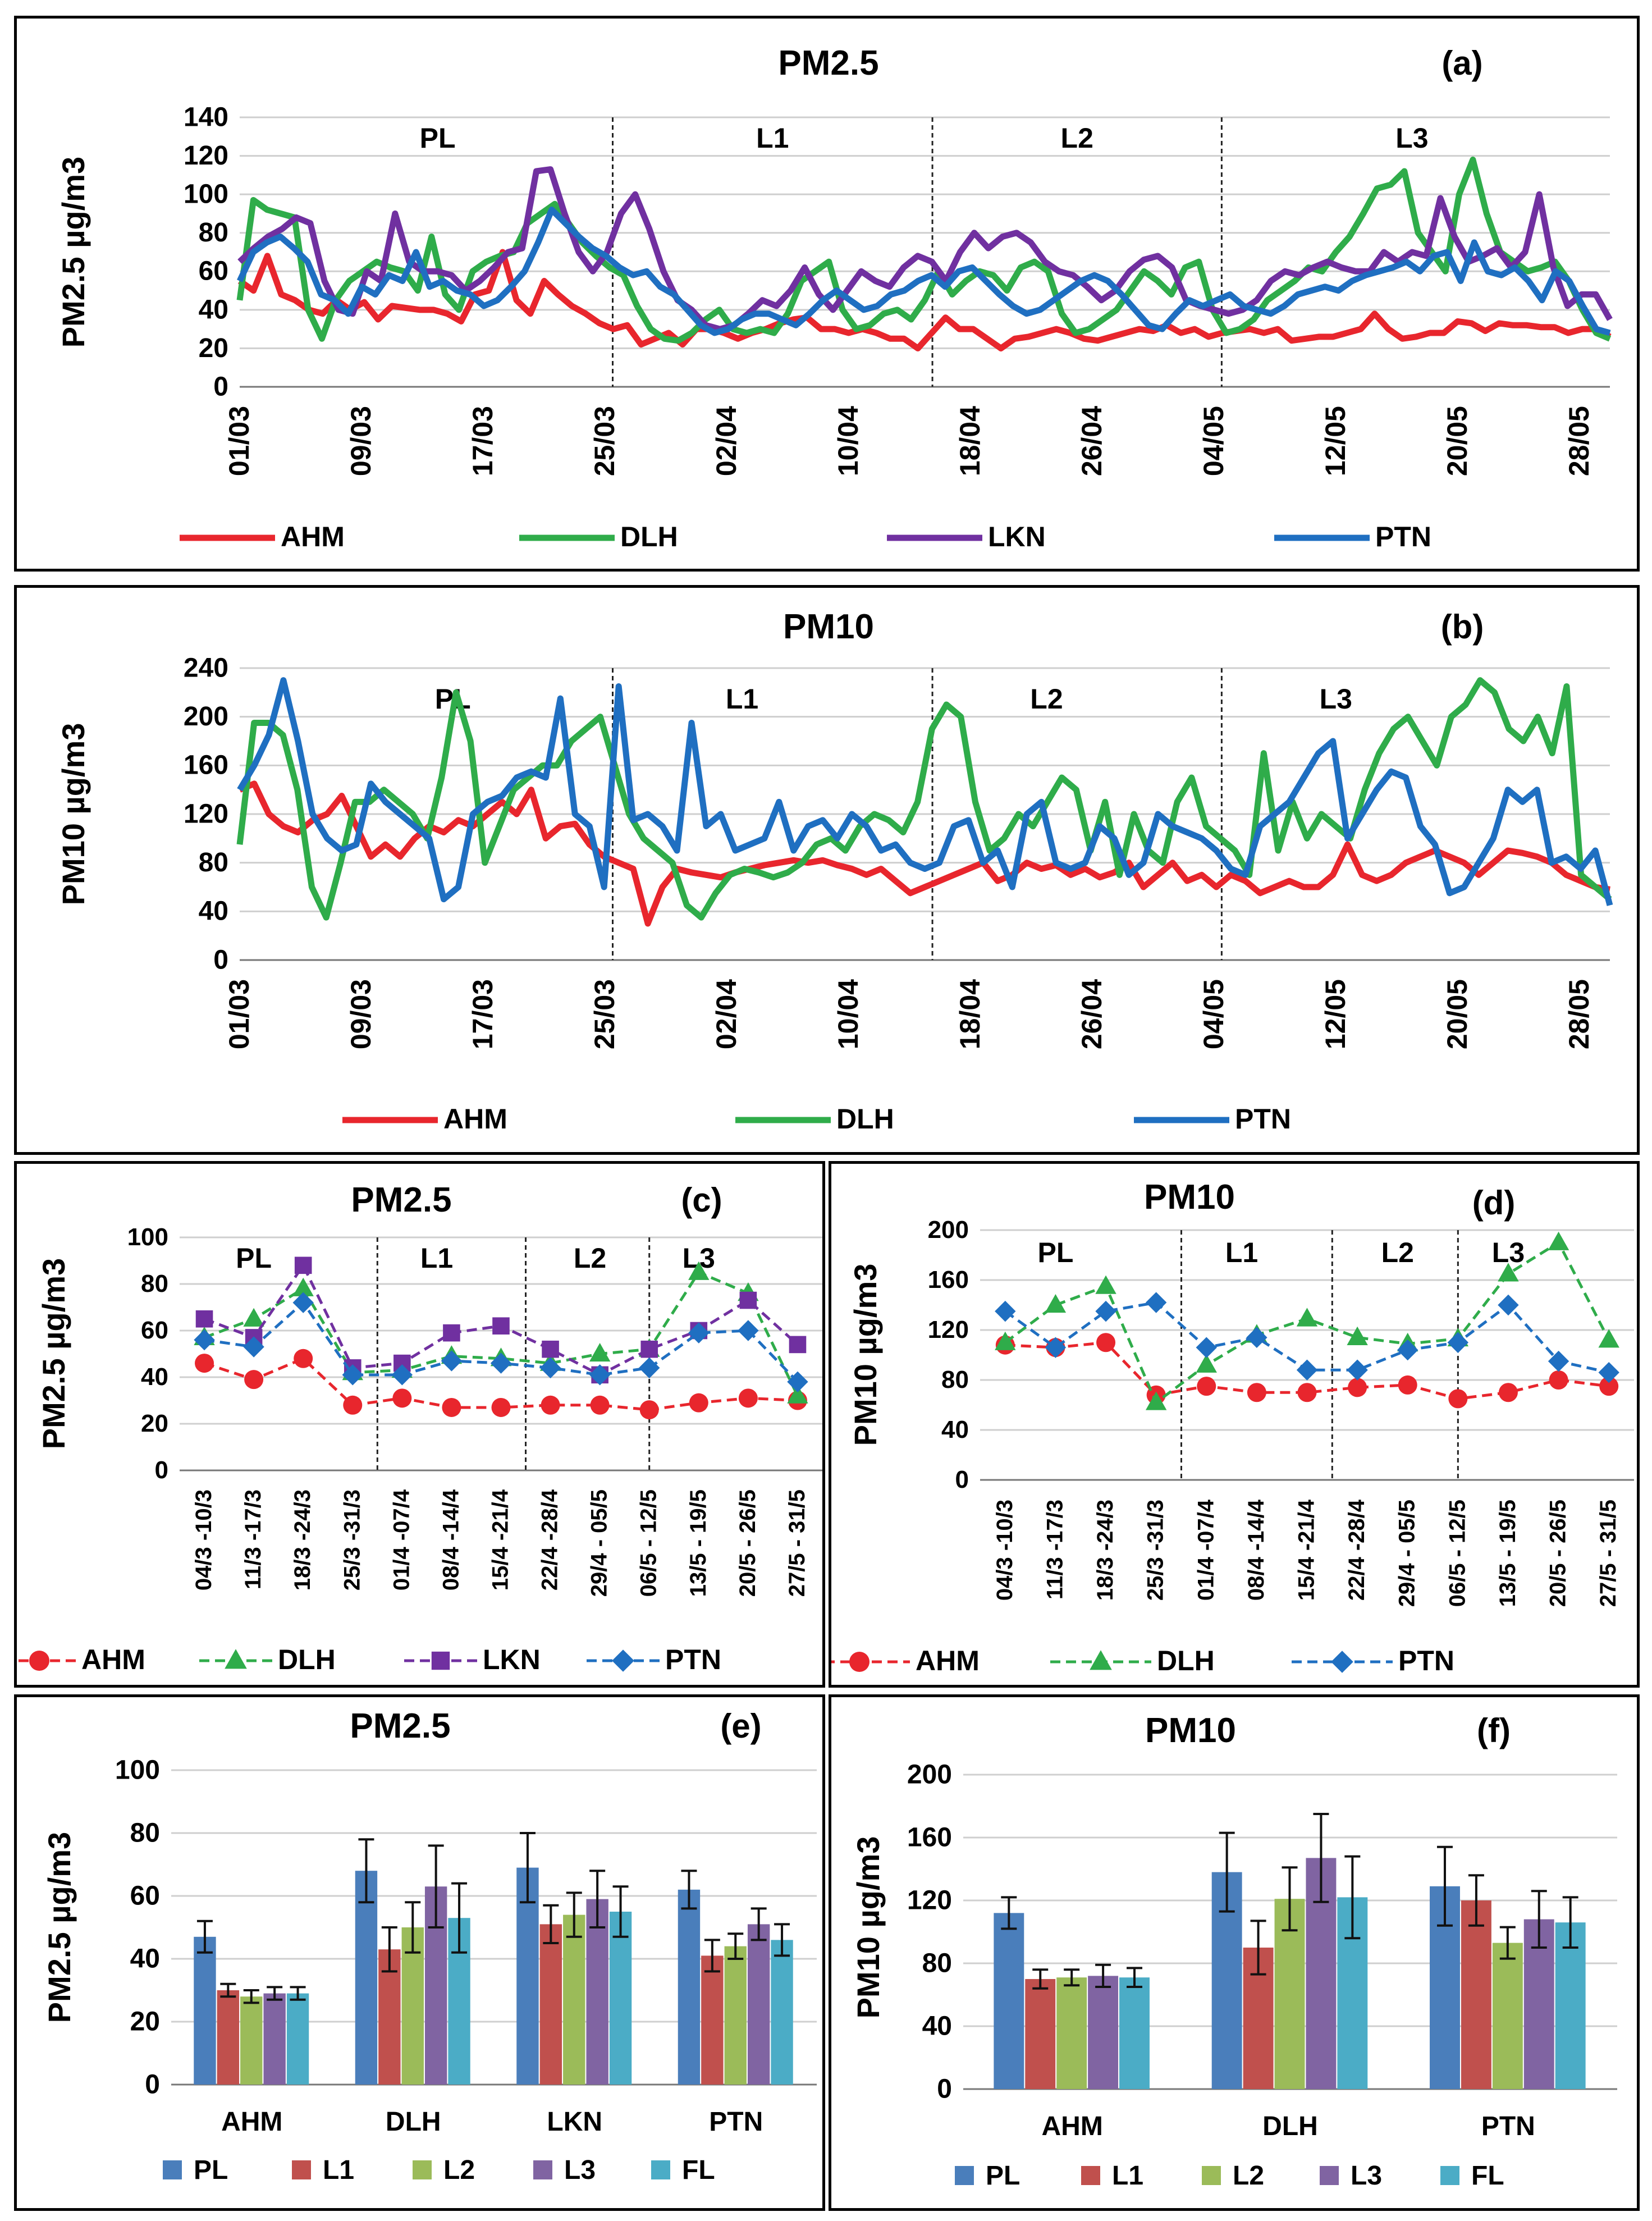  Describe the element at coordinates (206, 765) in the screenshot. I see `y-tick-label-b: 160` at that location.